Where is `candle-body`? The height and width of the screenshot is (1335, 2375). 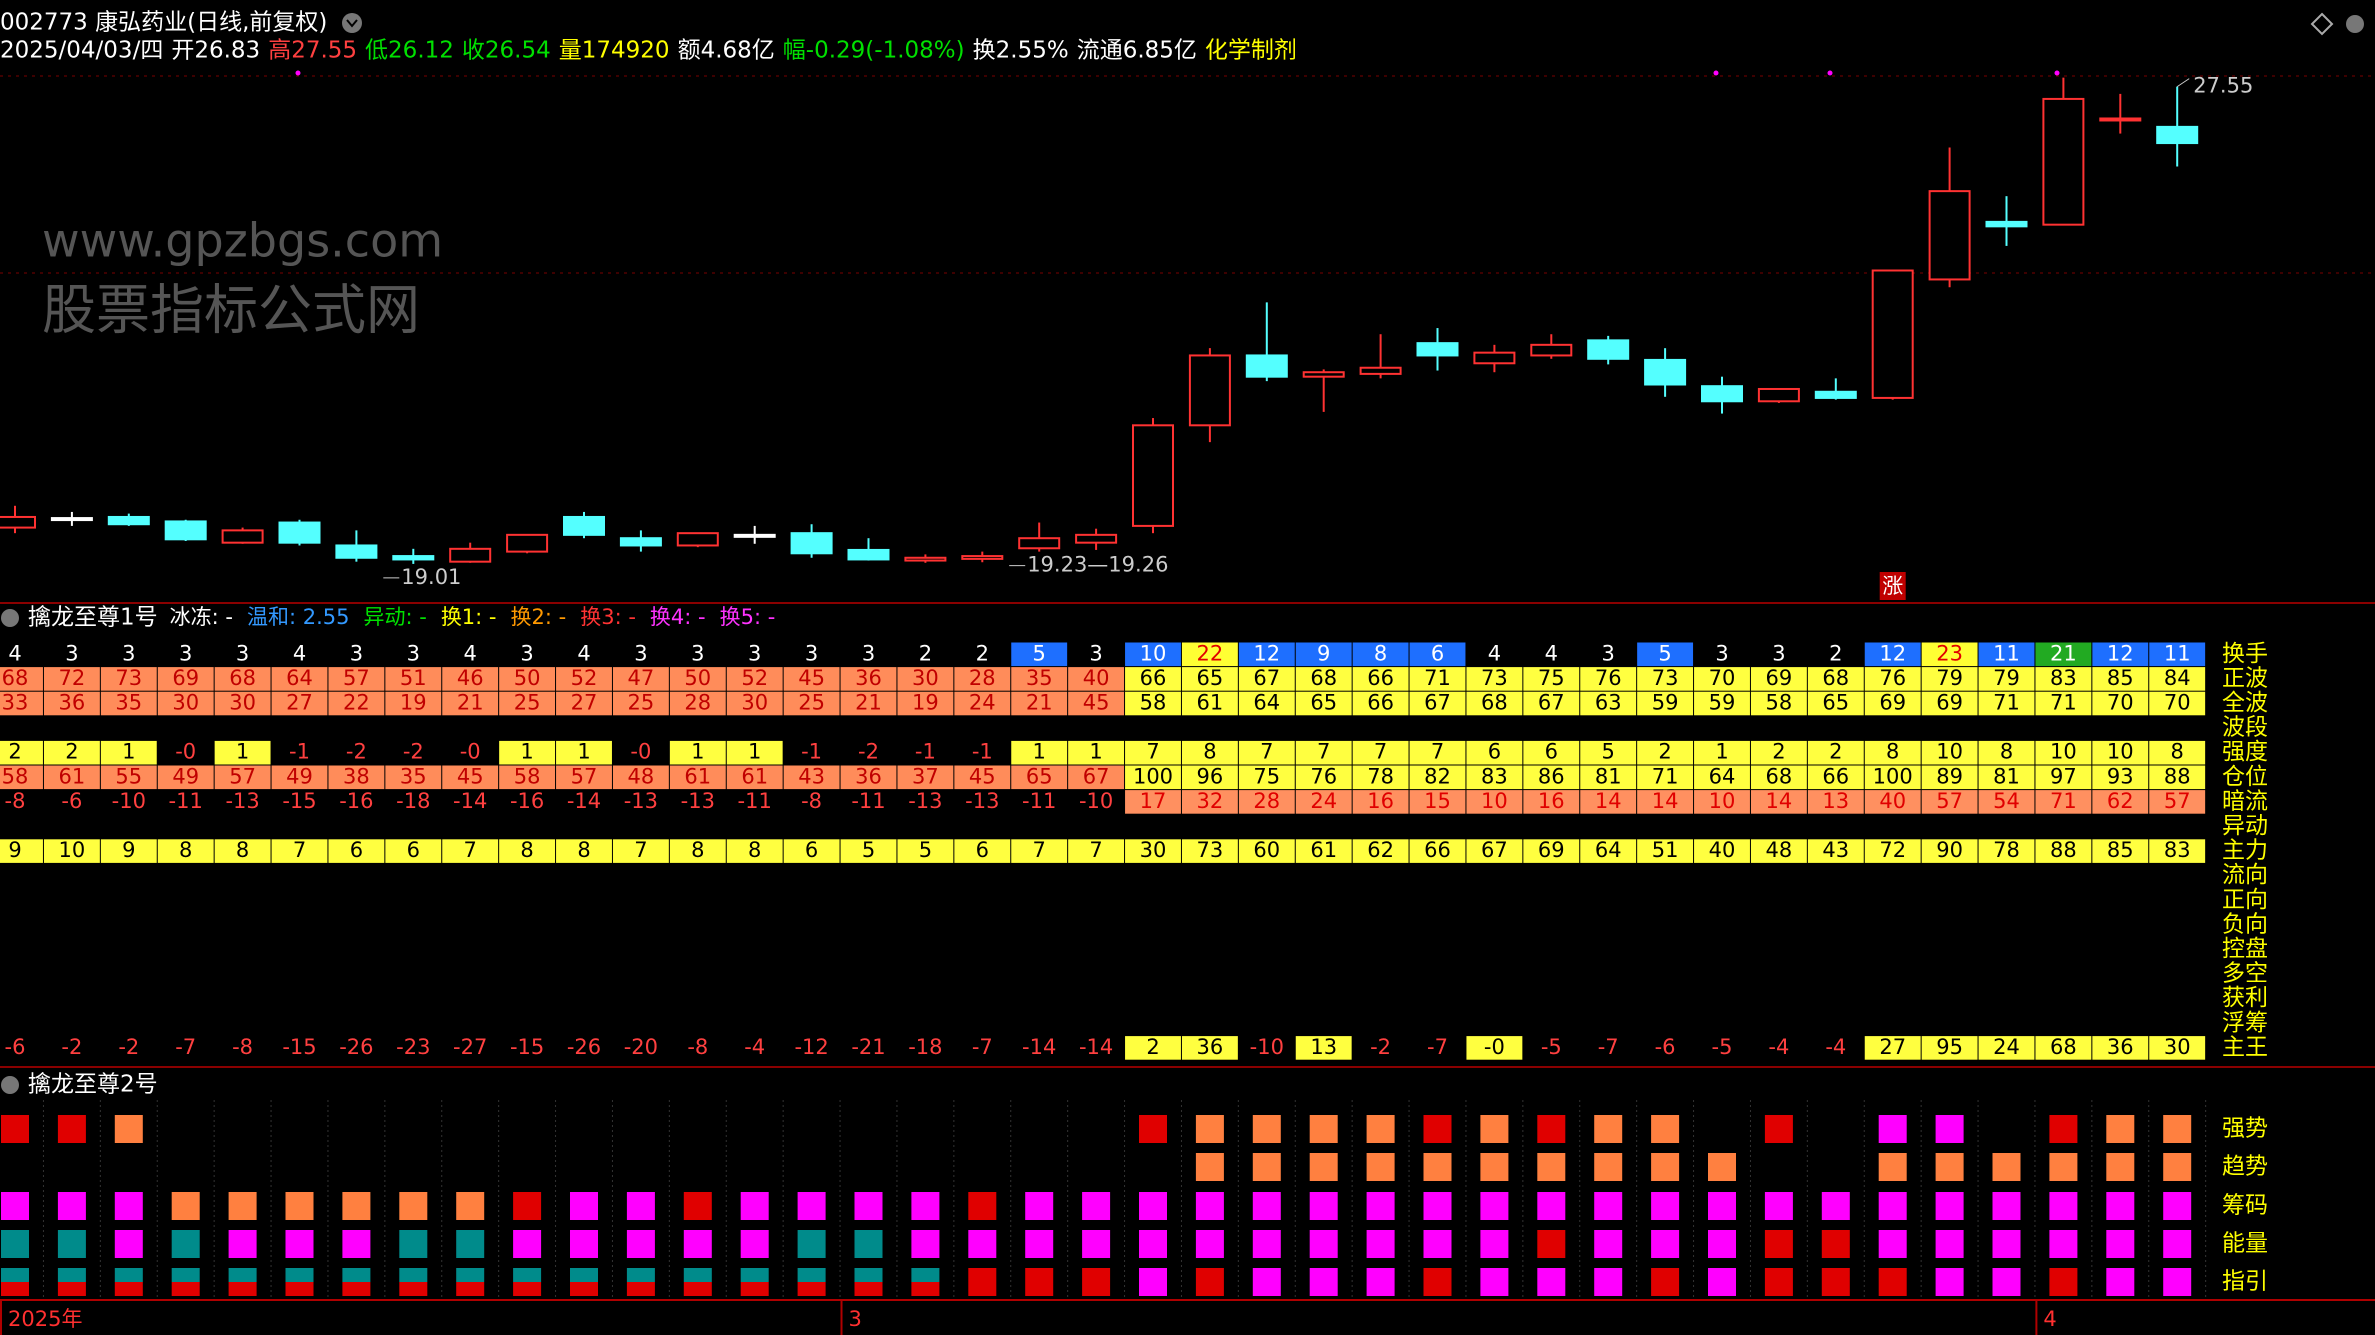 candle-body is located at coordinates (1551, 350).